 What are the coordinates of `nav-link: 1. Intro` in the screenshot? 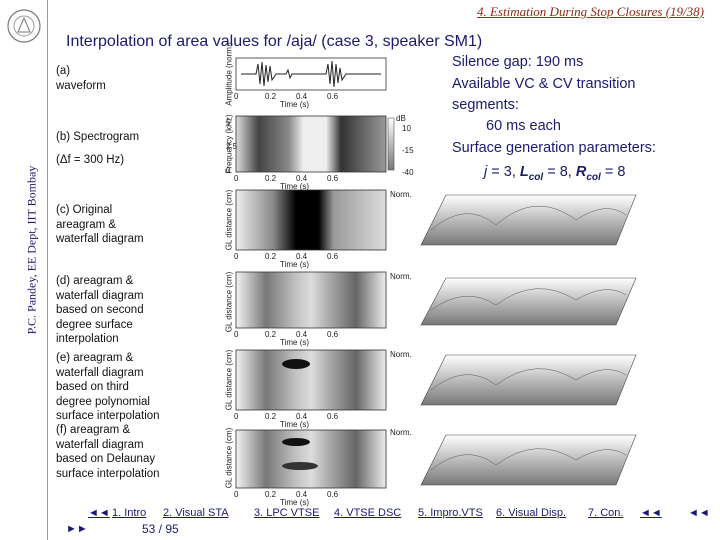 It's located at (129, 513).